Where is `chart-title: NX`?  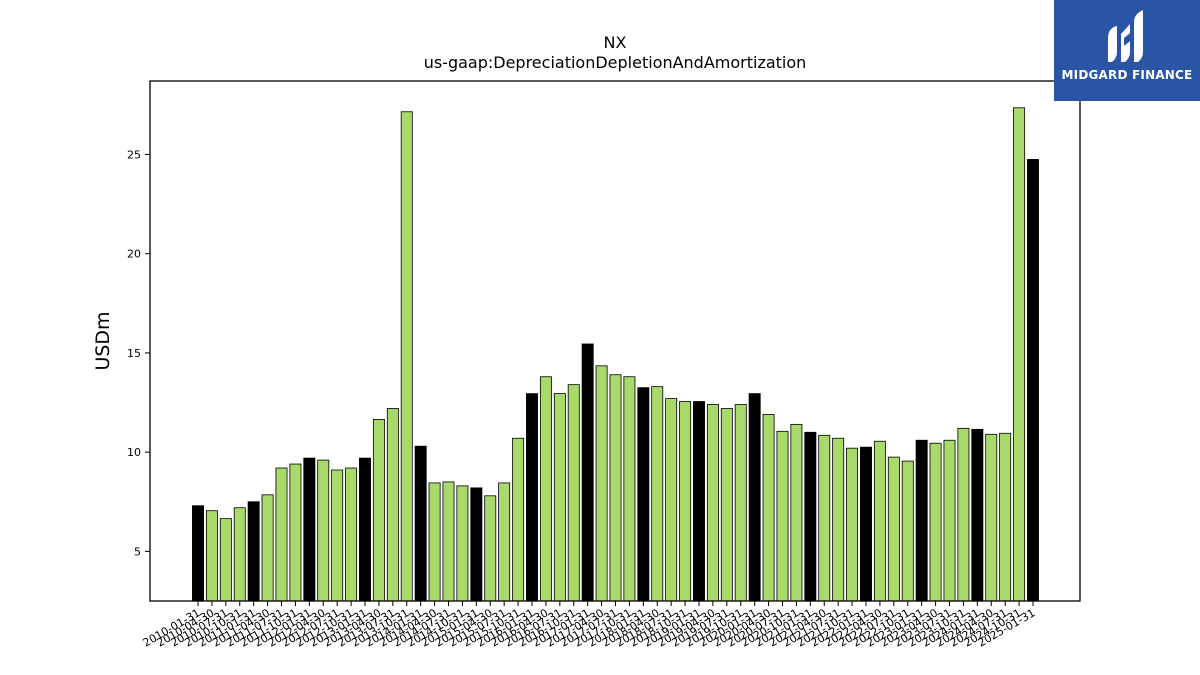
chart-title: NX is located at coordinates (615, 42).